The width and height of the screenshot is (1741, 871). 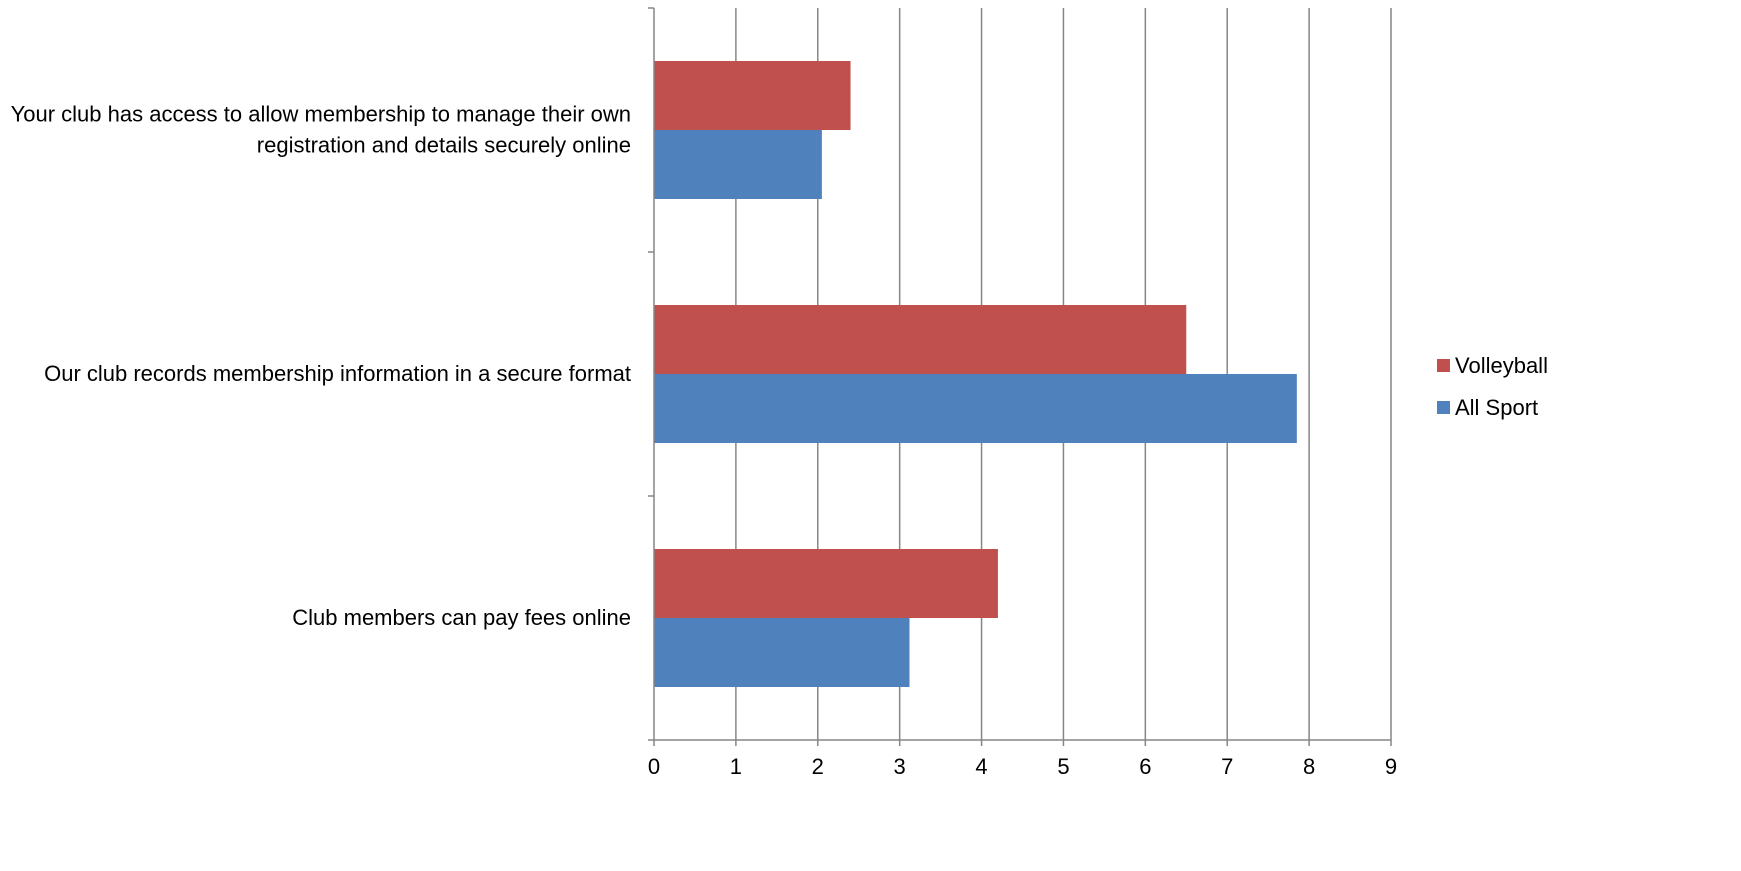 I want to click on x-tick-label: 8, so click(x=1309, y=766).